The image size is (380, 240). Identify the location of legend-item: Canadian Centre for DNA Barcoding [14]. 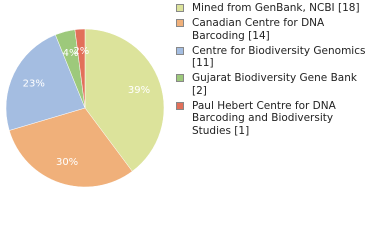
(274, 29).